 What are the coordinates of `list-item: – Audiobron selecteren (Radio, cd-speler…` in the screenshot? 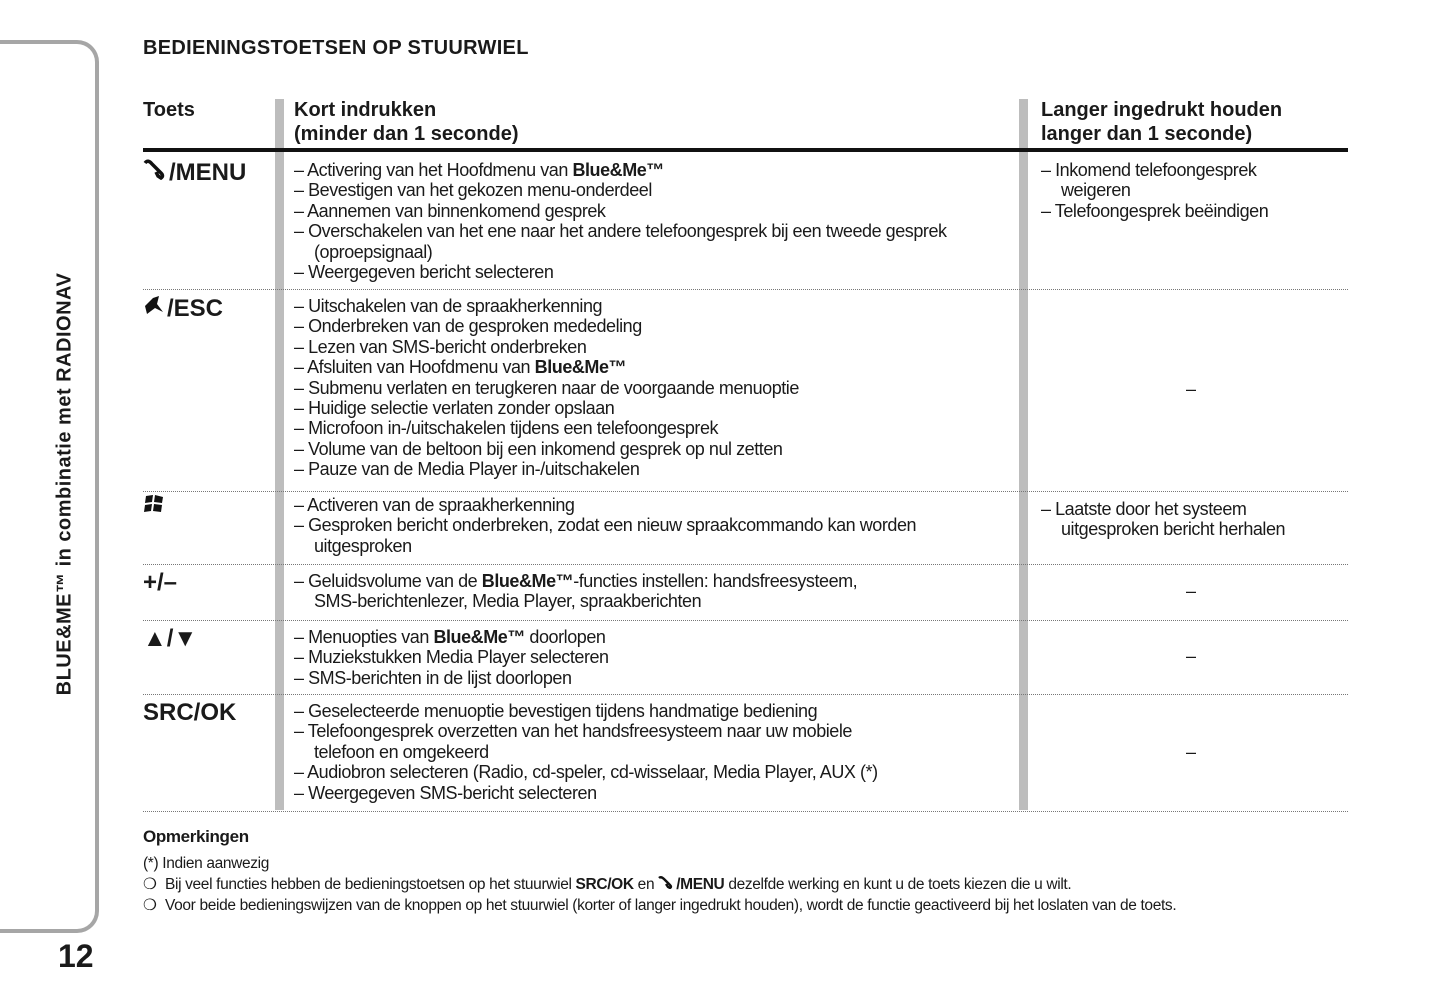 It's located at (586, 772).